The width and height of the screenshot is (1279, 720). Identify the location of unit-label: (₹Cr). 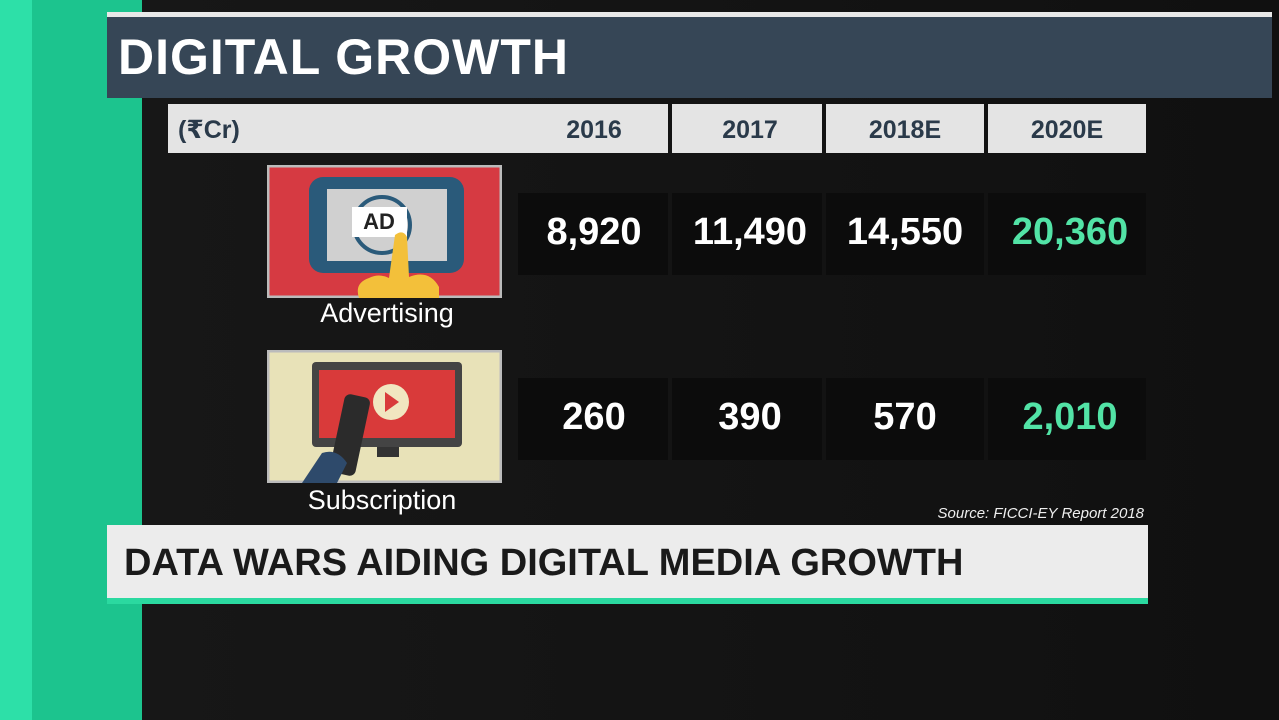
(209, 130).